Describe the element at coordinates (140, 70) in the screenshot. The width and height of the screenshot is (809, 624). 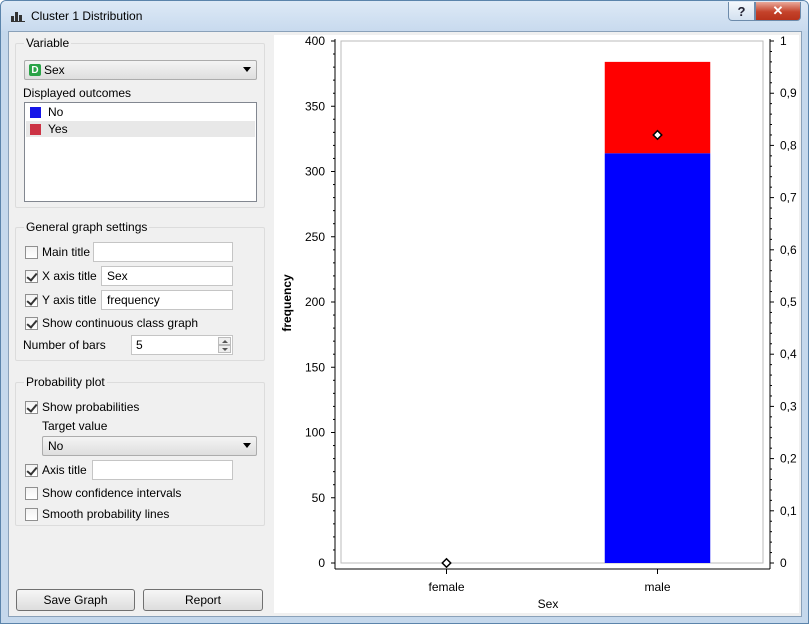
I see `variable-select: D Sex` at that location.